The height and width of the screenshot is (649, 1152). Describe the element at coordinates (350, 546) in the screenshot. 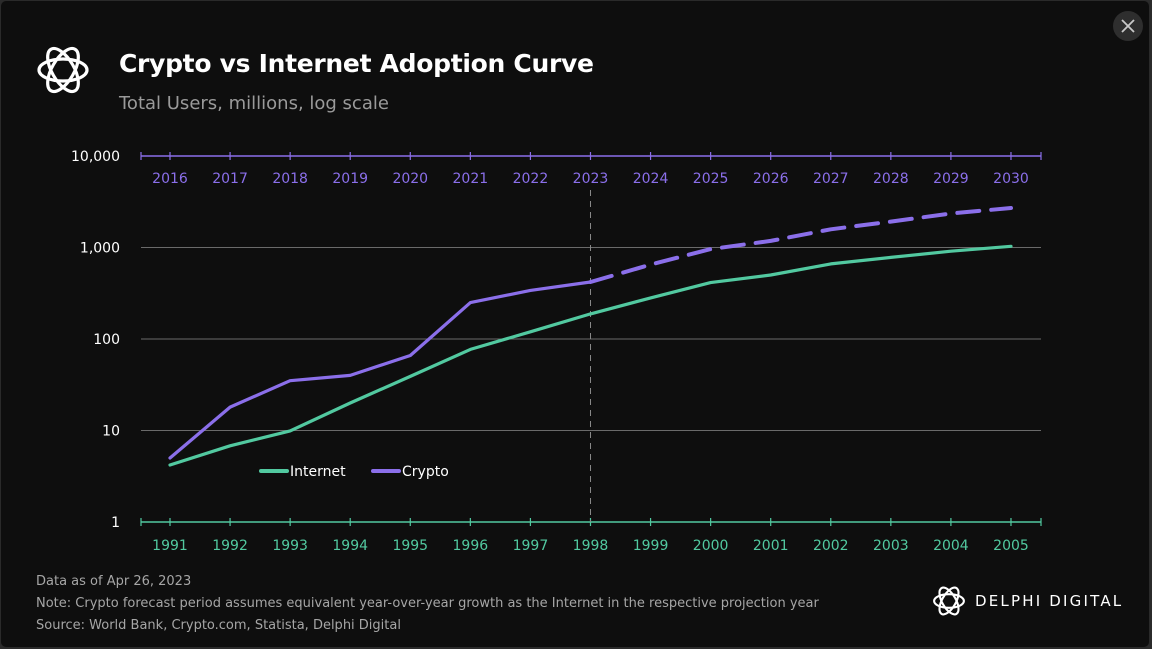

I see `bottom-axis-label: 1994` at that location.